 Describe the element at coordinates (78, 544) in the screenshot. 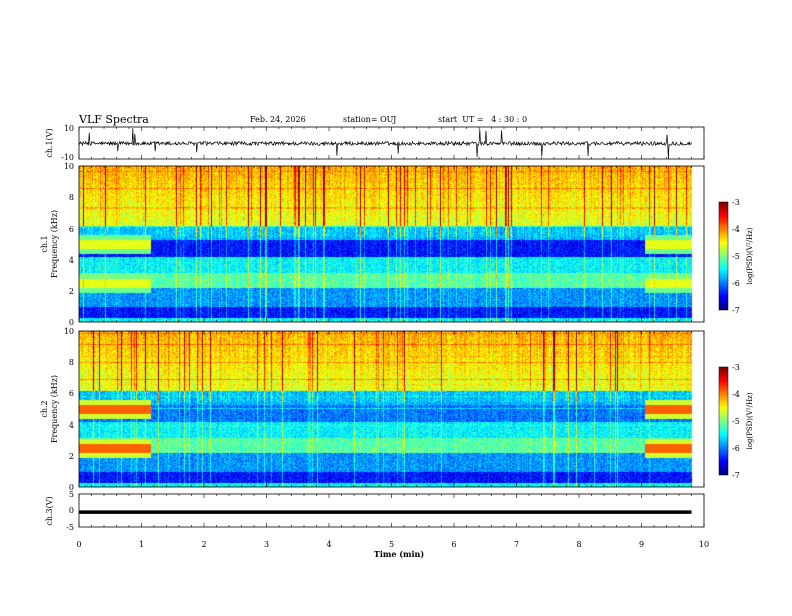

I see `x-tick-label-0: 0` at that location.